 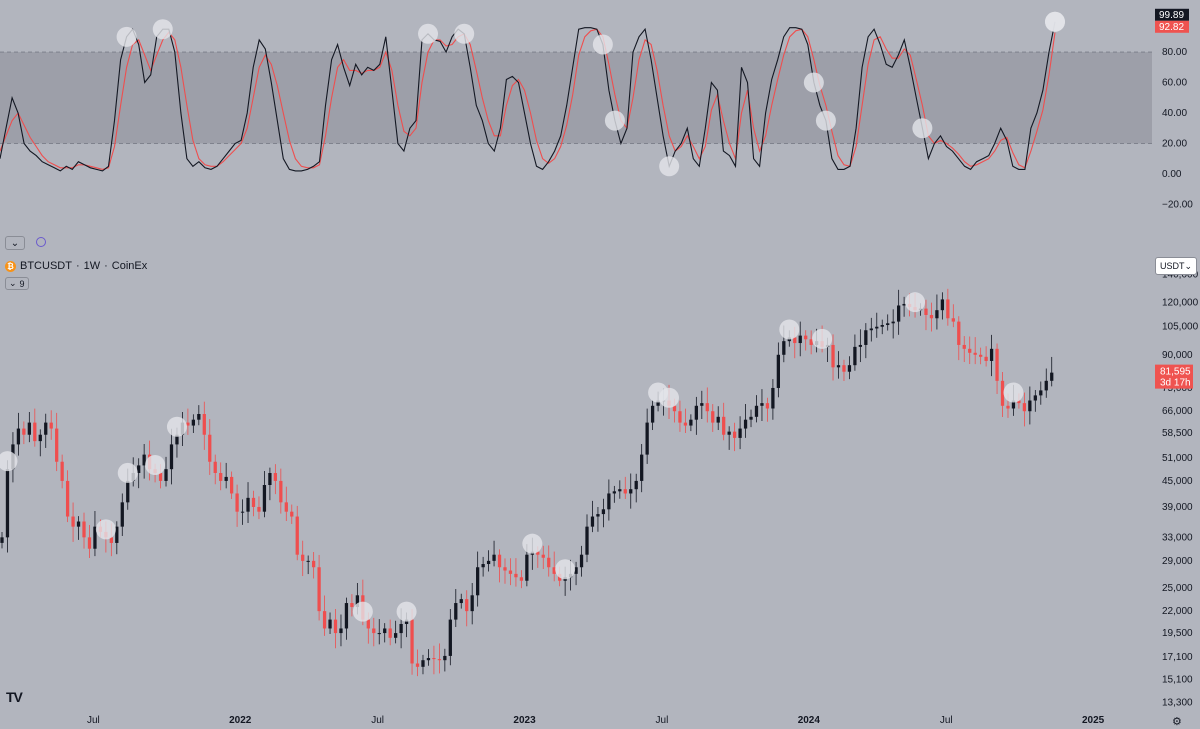 What do you see at coordinates (240, 720) in the screenshot?
I see `time-tick-label-1: 2022` at bounding box center [240, 720].